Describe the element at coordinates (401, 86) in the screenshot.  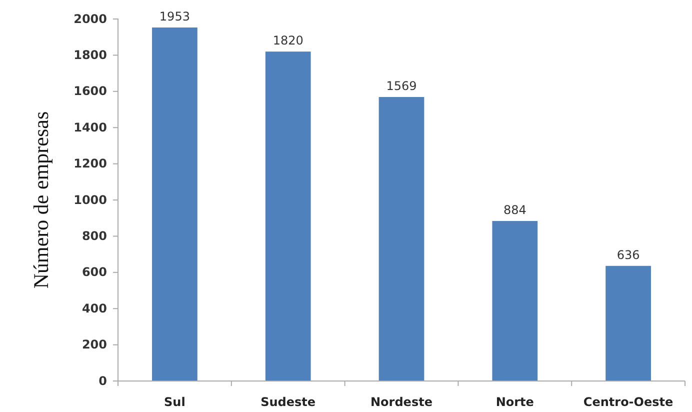
I see `data-label: 1569` at that location.